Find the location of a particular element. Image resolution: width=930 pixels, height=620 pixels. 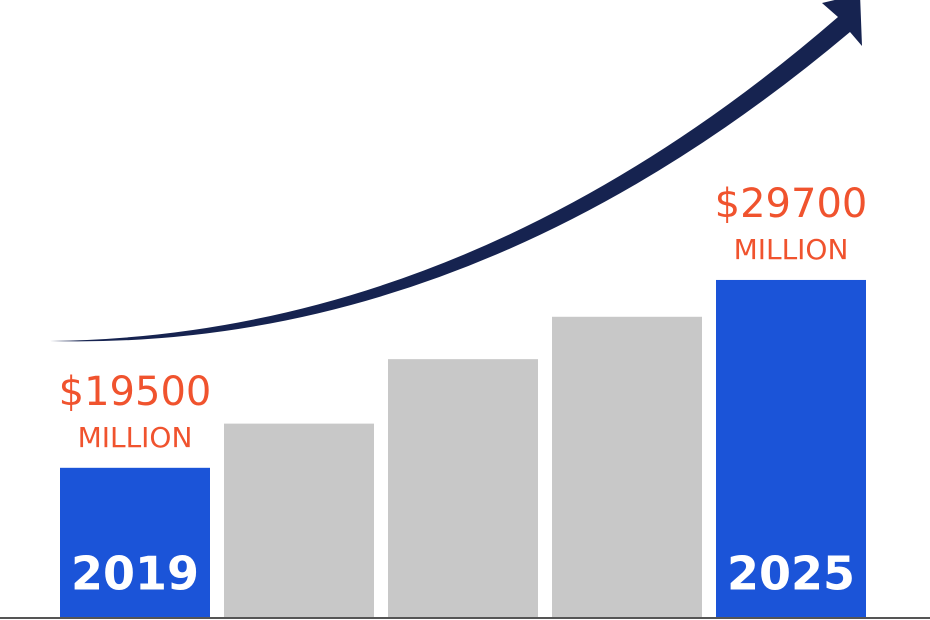

year-label: 2019 is located at coordinates (135, 574).